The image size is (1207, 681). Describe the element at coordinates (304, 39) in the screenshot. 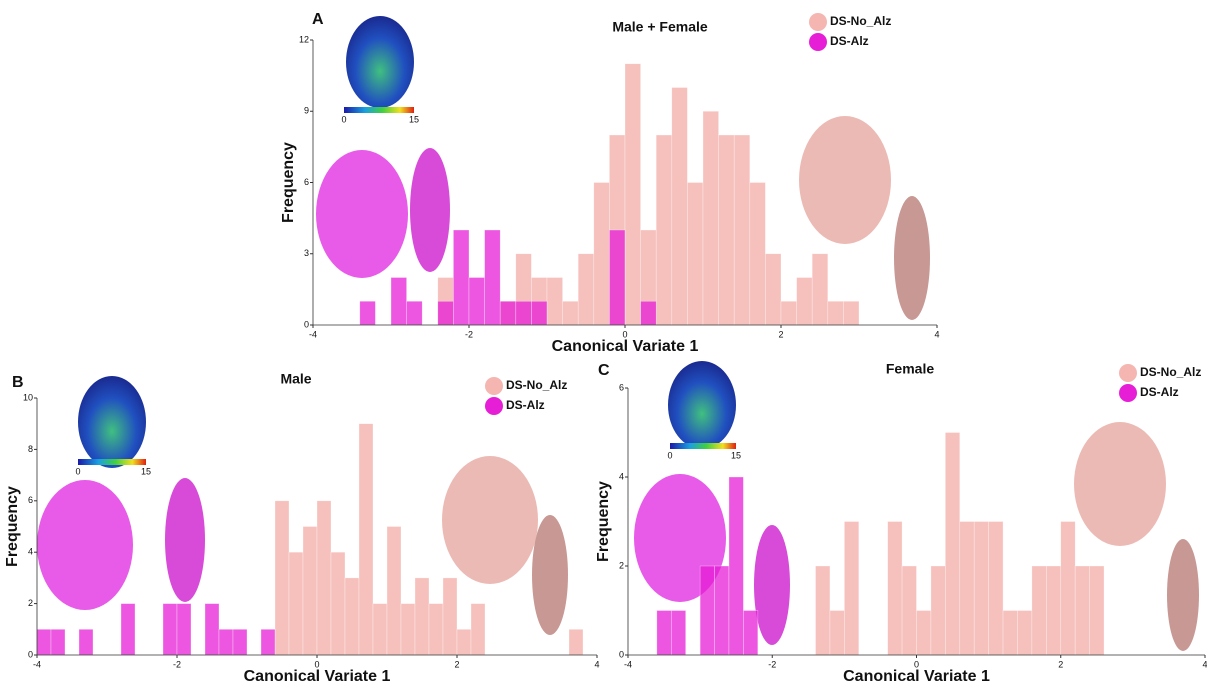

I see `y-tick-label: 12` at that location.